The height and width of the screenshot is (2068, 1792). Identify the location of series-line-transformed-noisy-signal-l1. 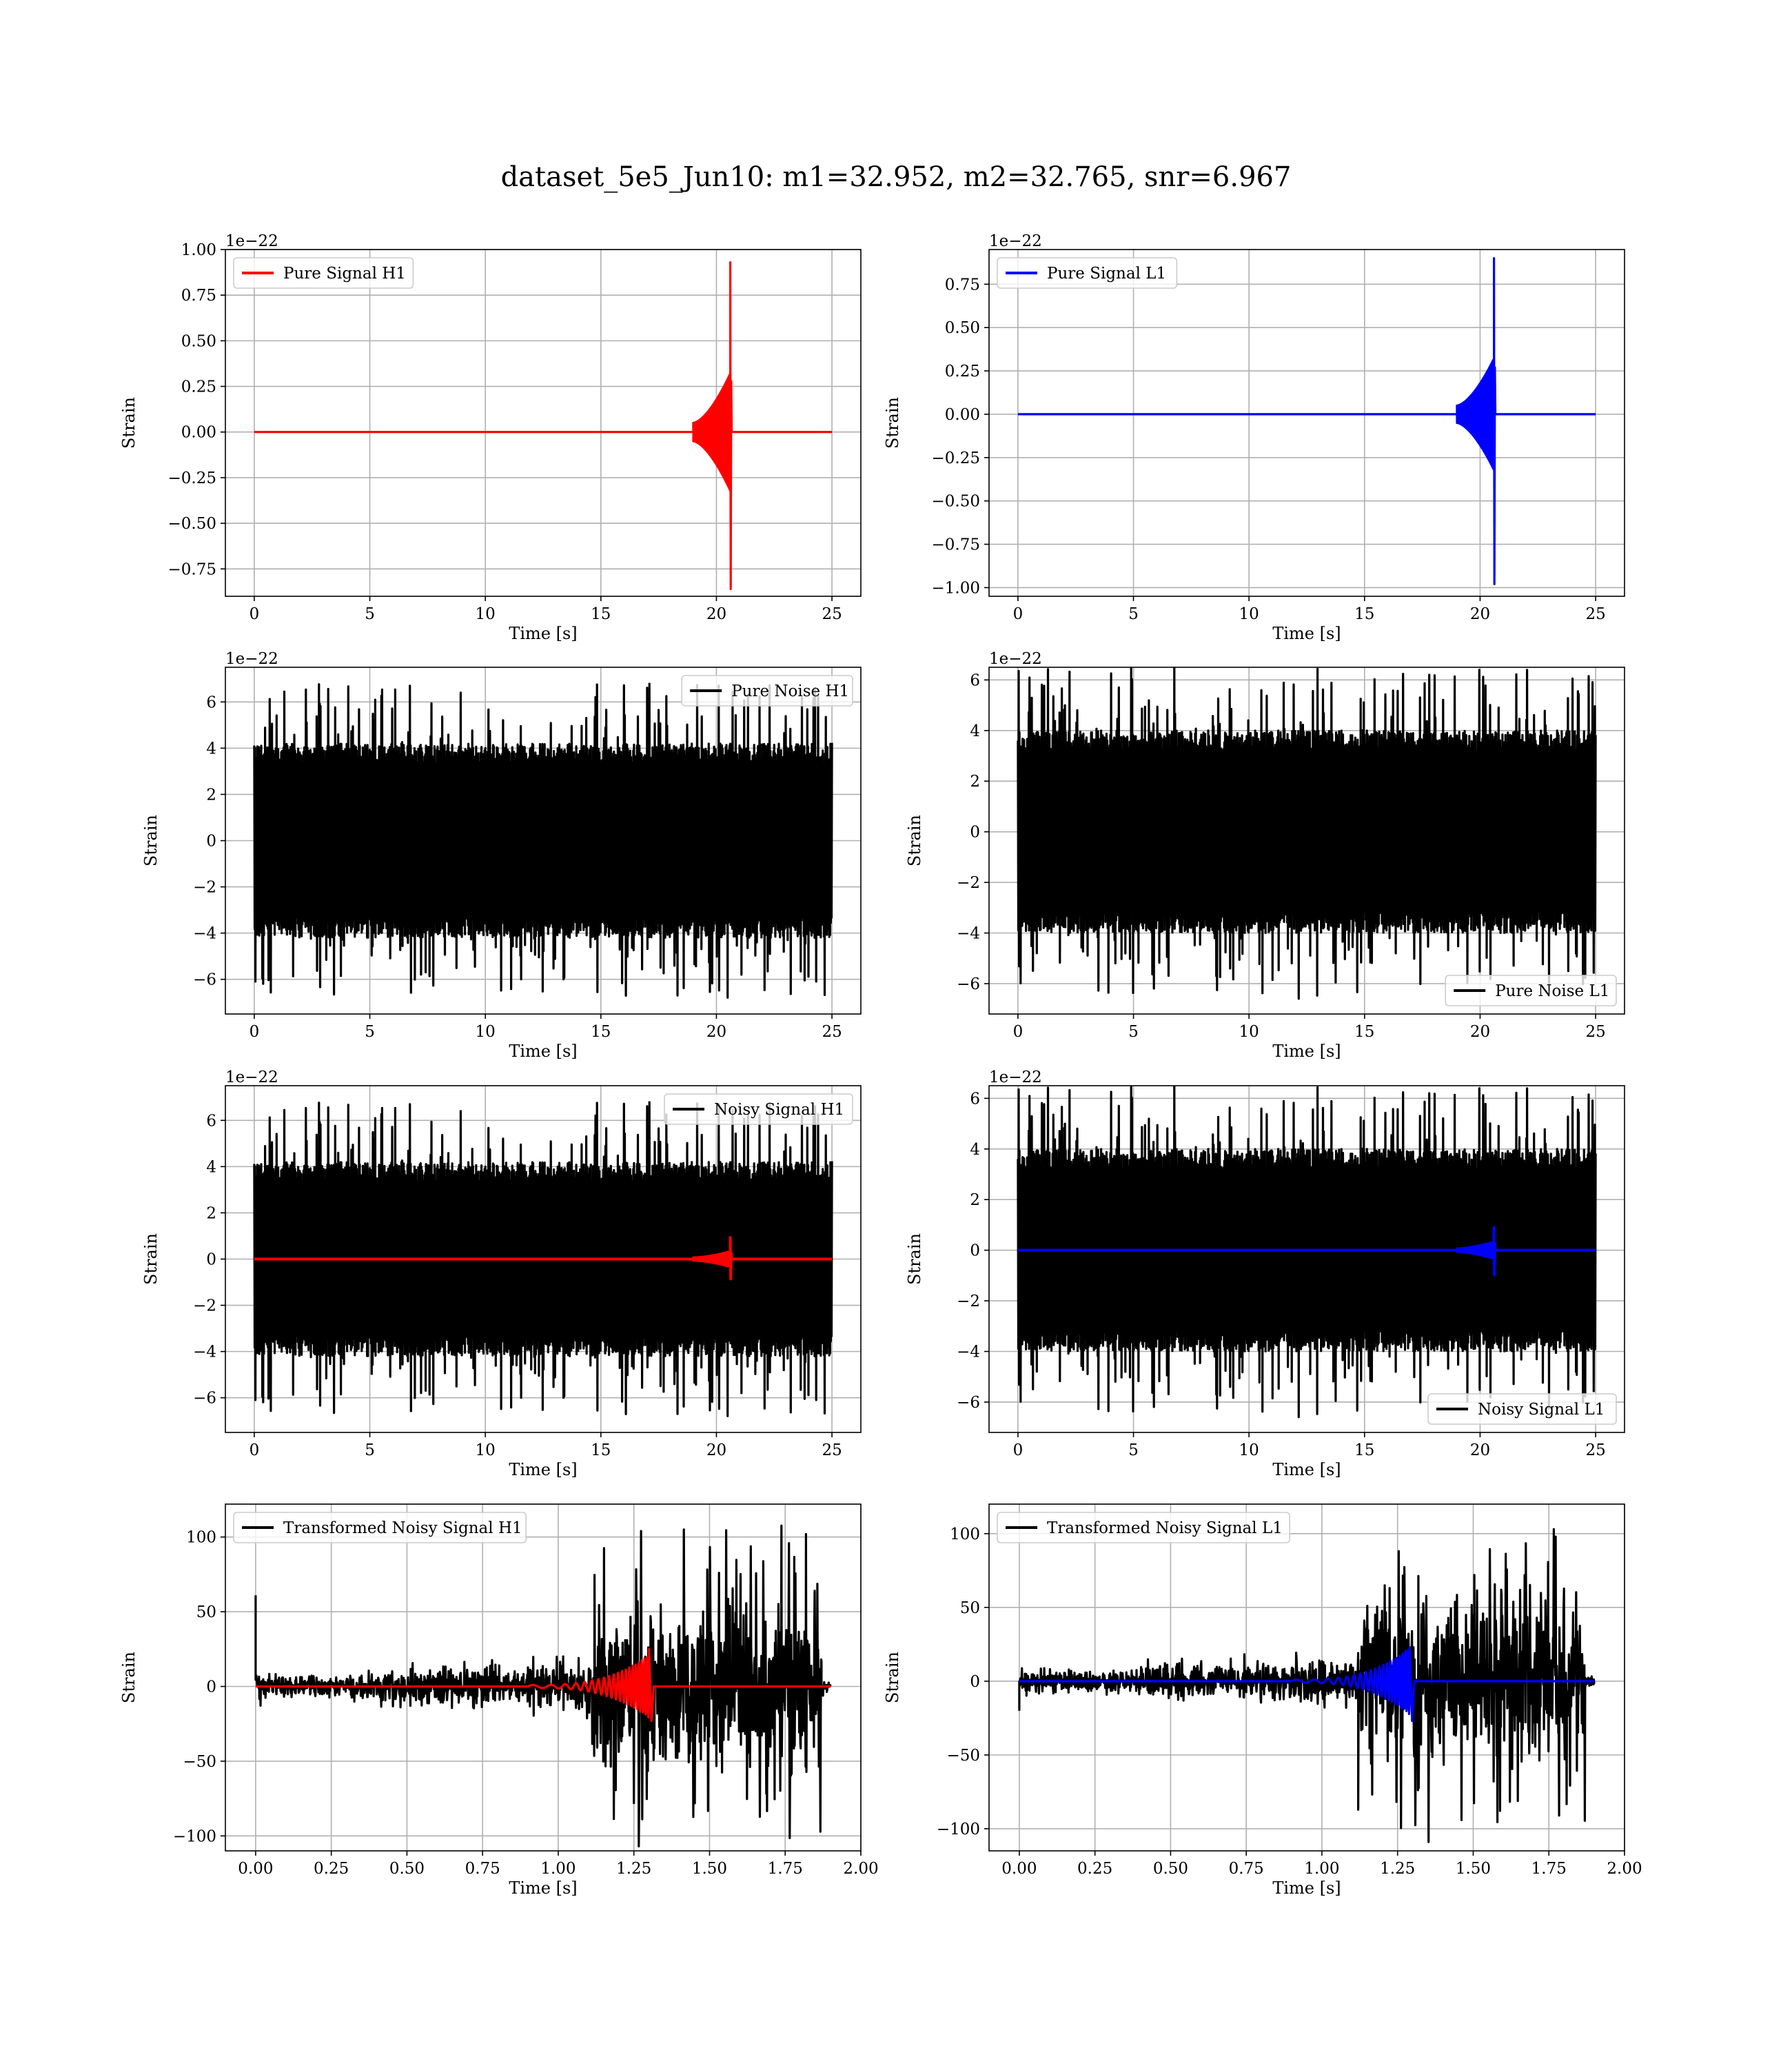
(1307, 1685).